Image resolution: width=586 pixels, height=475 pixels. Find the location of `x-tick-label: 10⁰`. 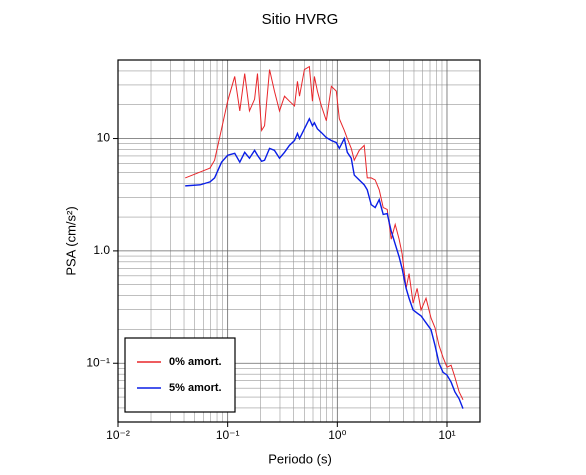

x-tick-label: 10⁰ is located at coordinates (337, 435).